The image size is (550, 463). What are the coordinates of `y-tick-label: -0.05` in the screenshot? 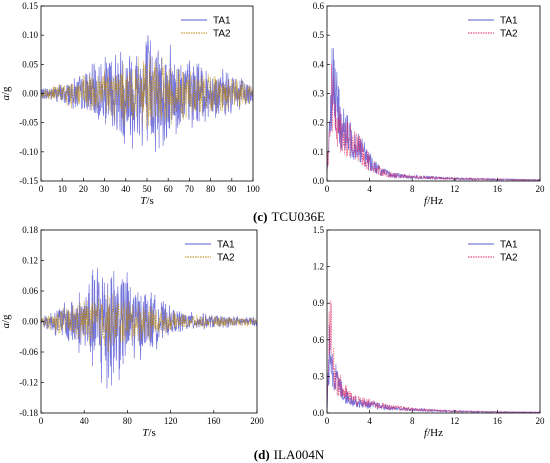 It's located at (28, 123).